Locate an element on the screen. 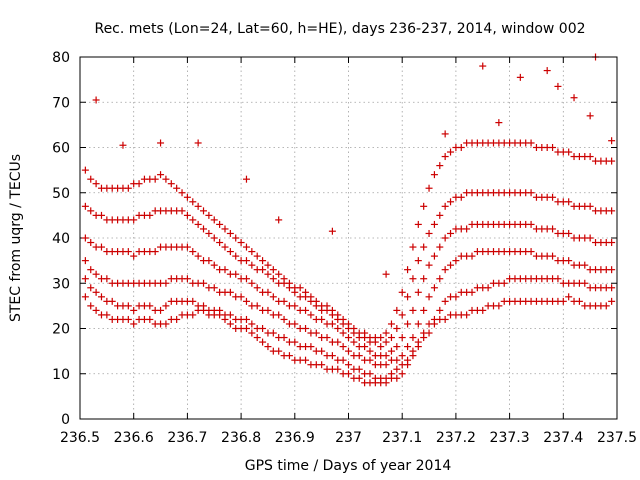  x-axis-label: GPS time / Days of year 2014 is located at coordinates (348, 466).